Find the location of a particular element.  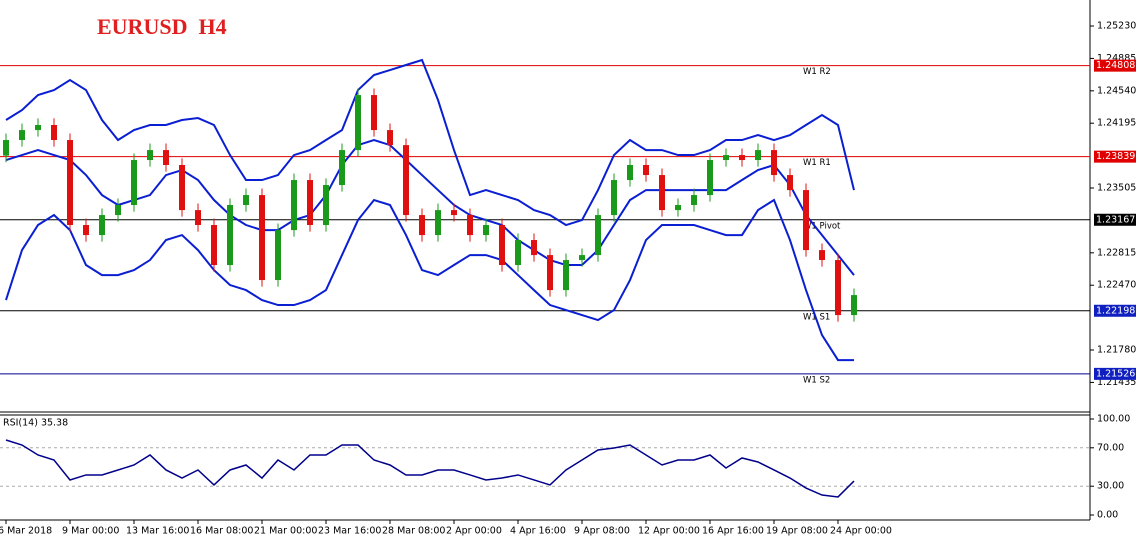

x-tick-label: 23 Mar 16:00 is located at coordinates (349, 531).